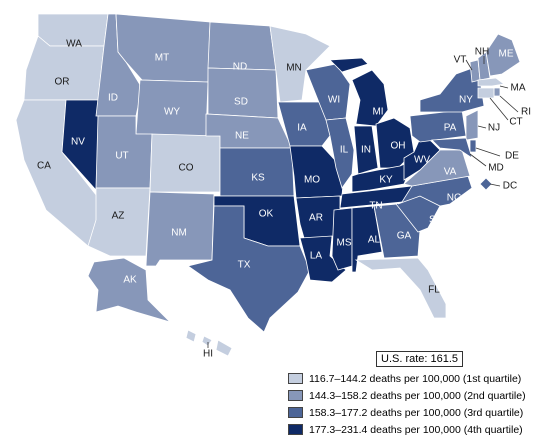  I want to click on state-label-wa: WA, so click(74, 44).